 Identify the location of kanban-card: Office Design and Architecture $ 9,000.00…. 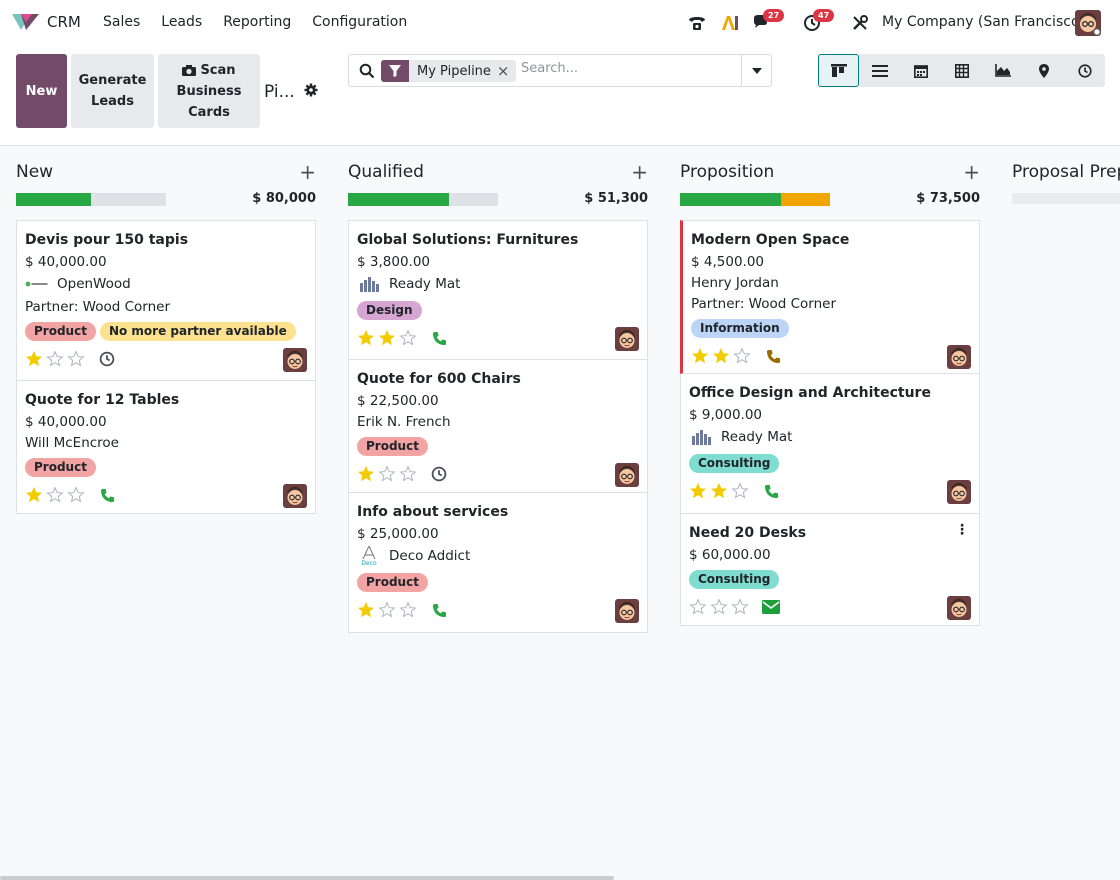
(830, 444).